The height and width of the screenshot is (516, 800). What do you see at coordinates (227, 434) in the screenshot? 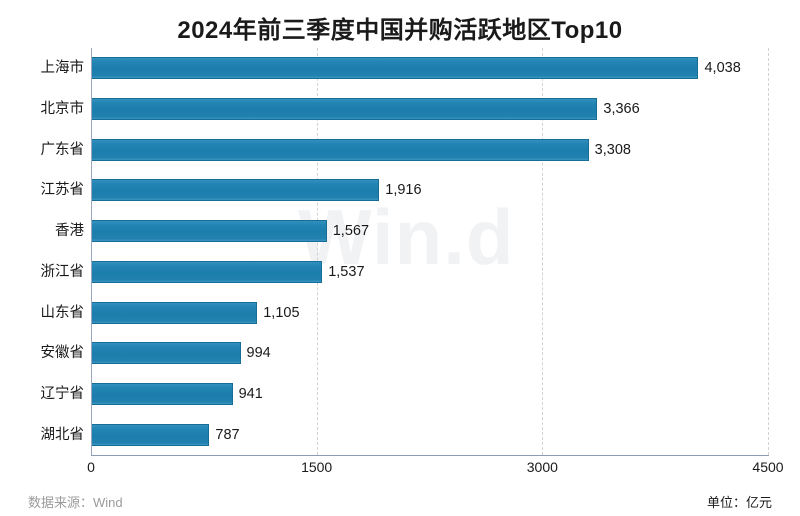
I see `bar-value-label: 787` at bounding box center [227, 434].